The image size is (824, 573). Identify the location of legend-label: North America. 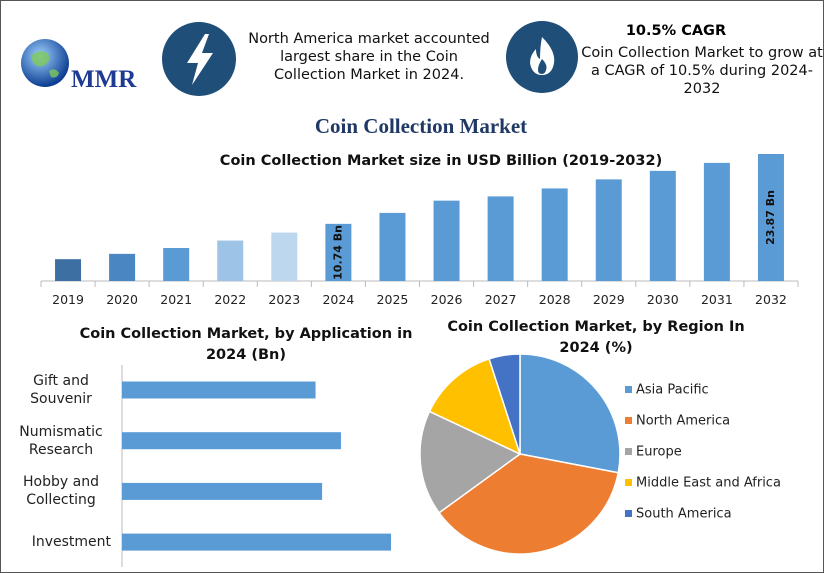
(683, 421).